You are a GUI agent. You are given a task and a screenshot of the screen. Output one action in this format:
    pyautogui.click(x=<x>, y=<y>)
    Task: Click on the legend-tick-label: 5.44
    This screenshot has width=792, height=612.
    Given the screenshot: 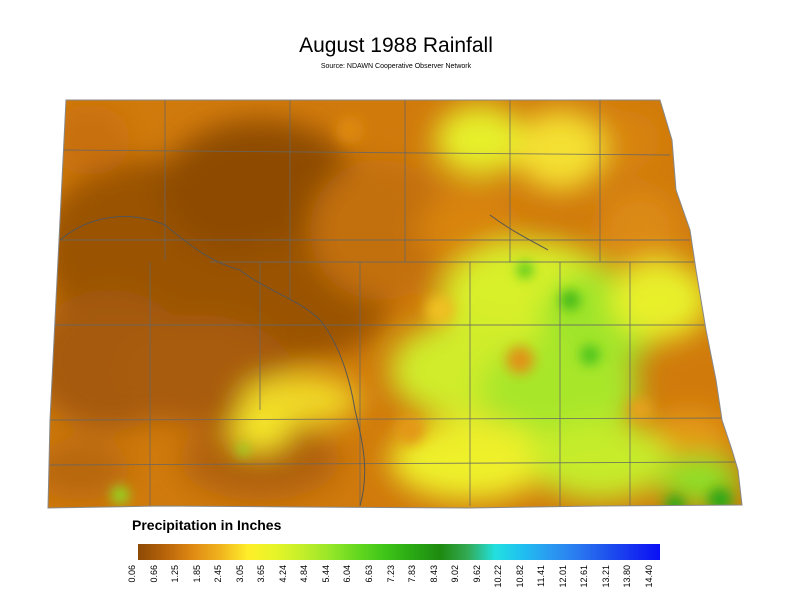 What is the action you would take?
    pyautogui.click(x=325, y=574)
    